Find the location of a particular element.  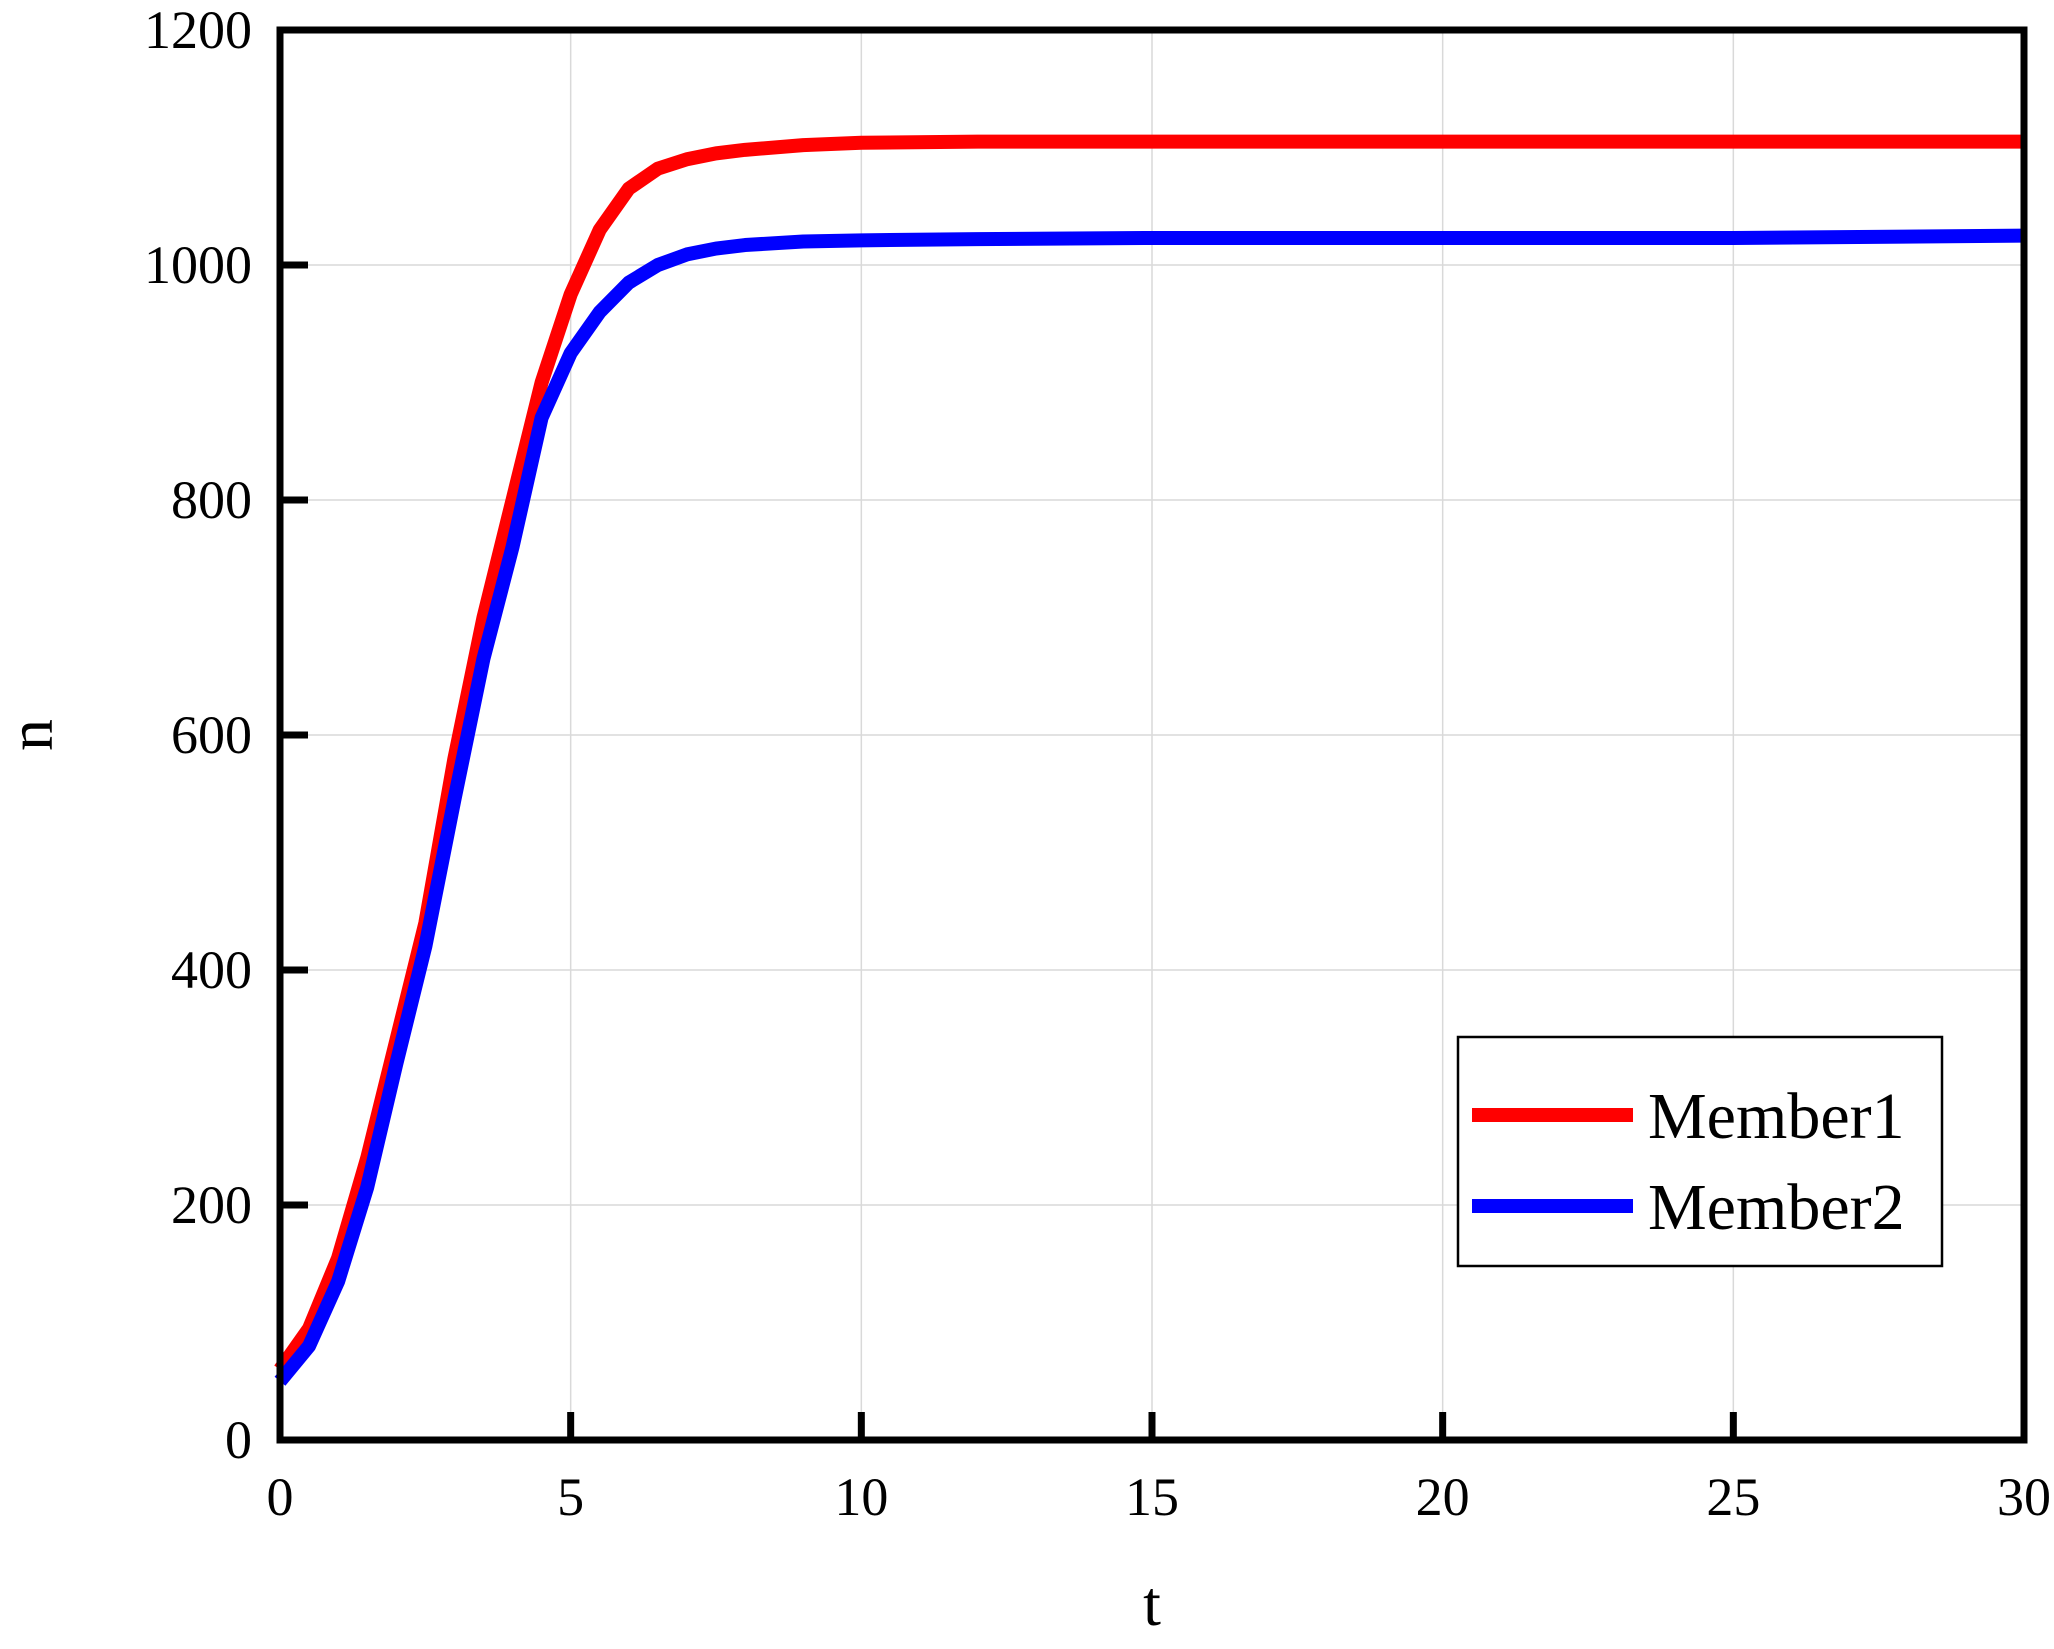

x-tick-label: 20 is located at coordinates (1443, 1497).